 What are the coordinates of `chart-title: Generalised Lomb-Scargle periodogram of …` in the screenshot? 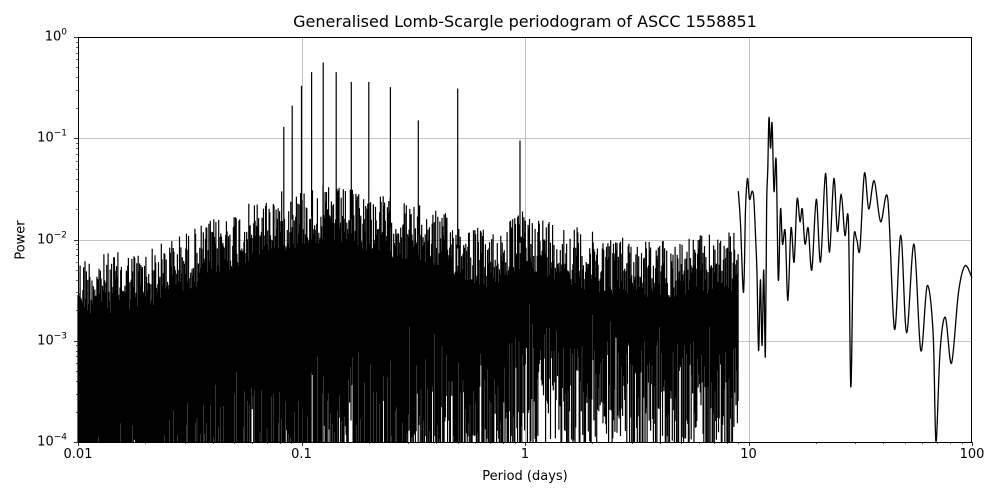 It's located at (525, 21).